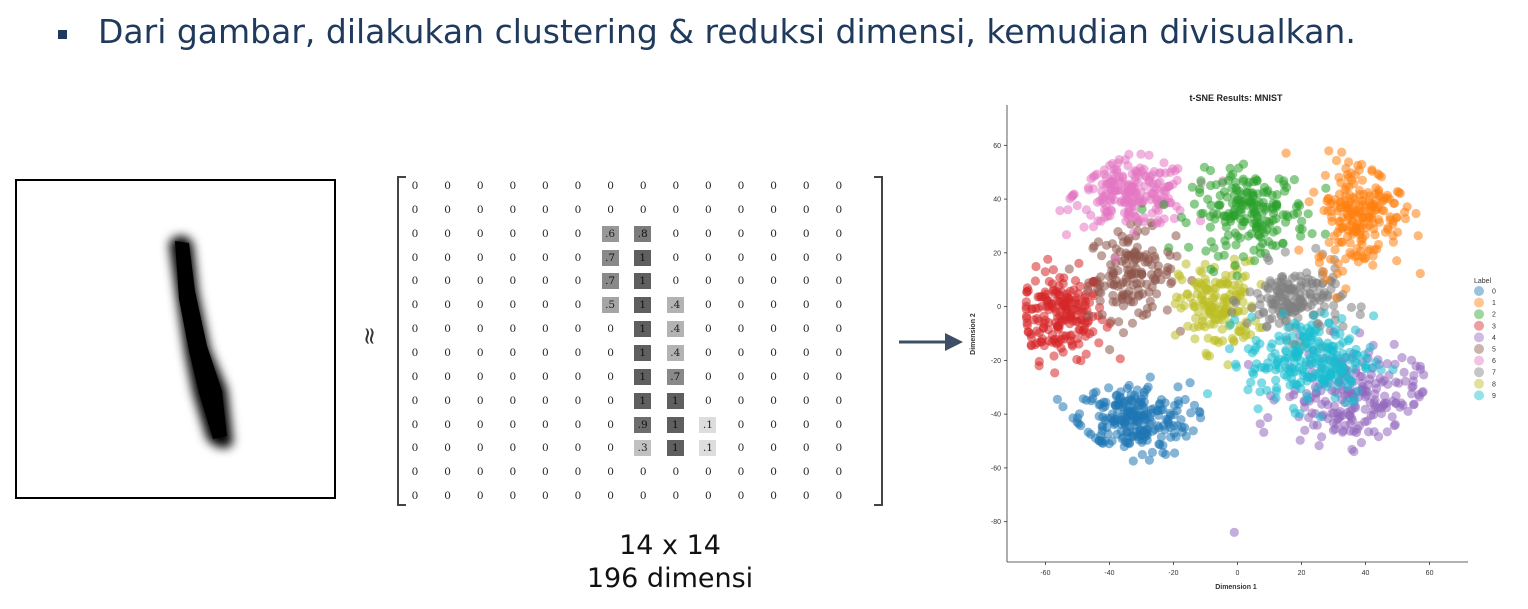  Describe the element at coordinates (996, 522) in the screenshot. I see `y-tick-label: -80` at that location.